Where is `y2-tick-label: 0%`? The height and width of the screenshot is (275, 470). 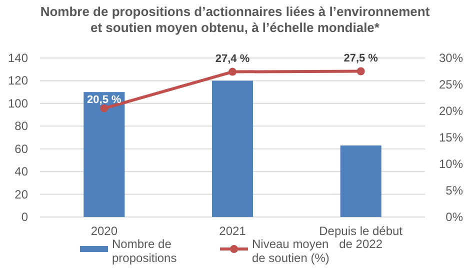
y2-tick-label: 0% is located at coordinates (455, 217).